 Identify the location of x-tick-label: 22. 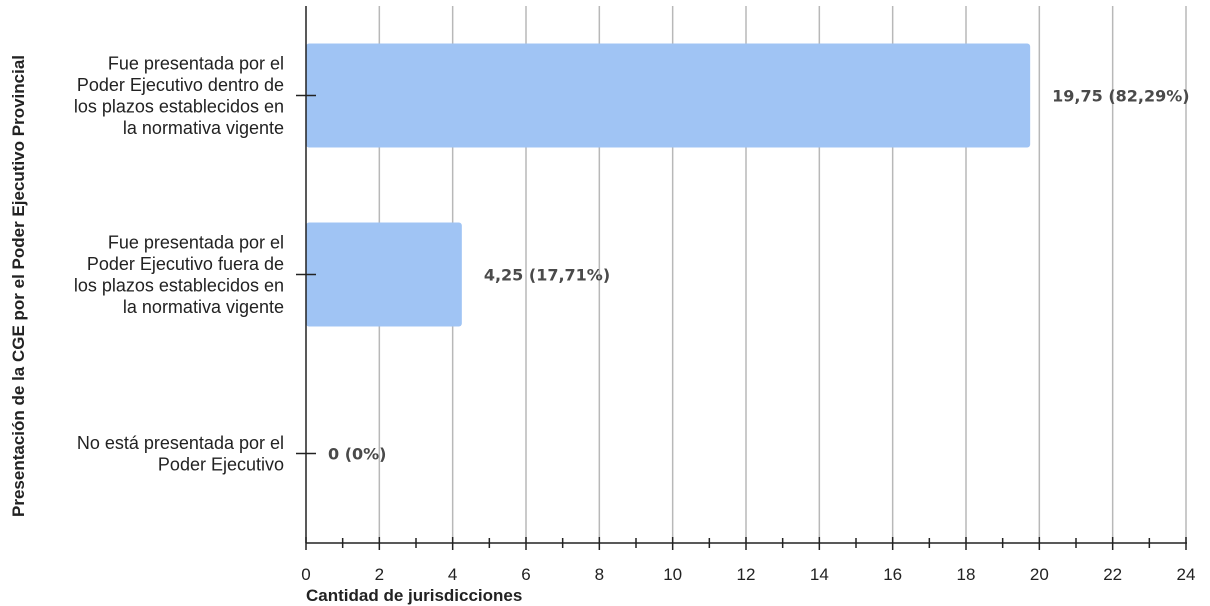
(1112, 574).